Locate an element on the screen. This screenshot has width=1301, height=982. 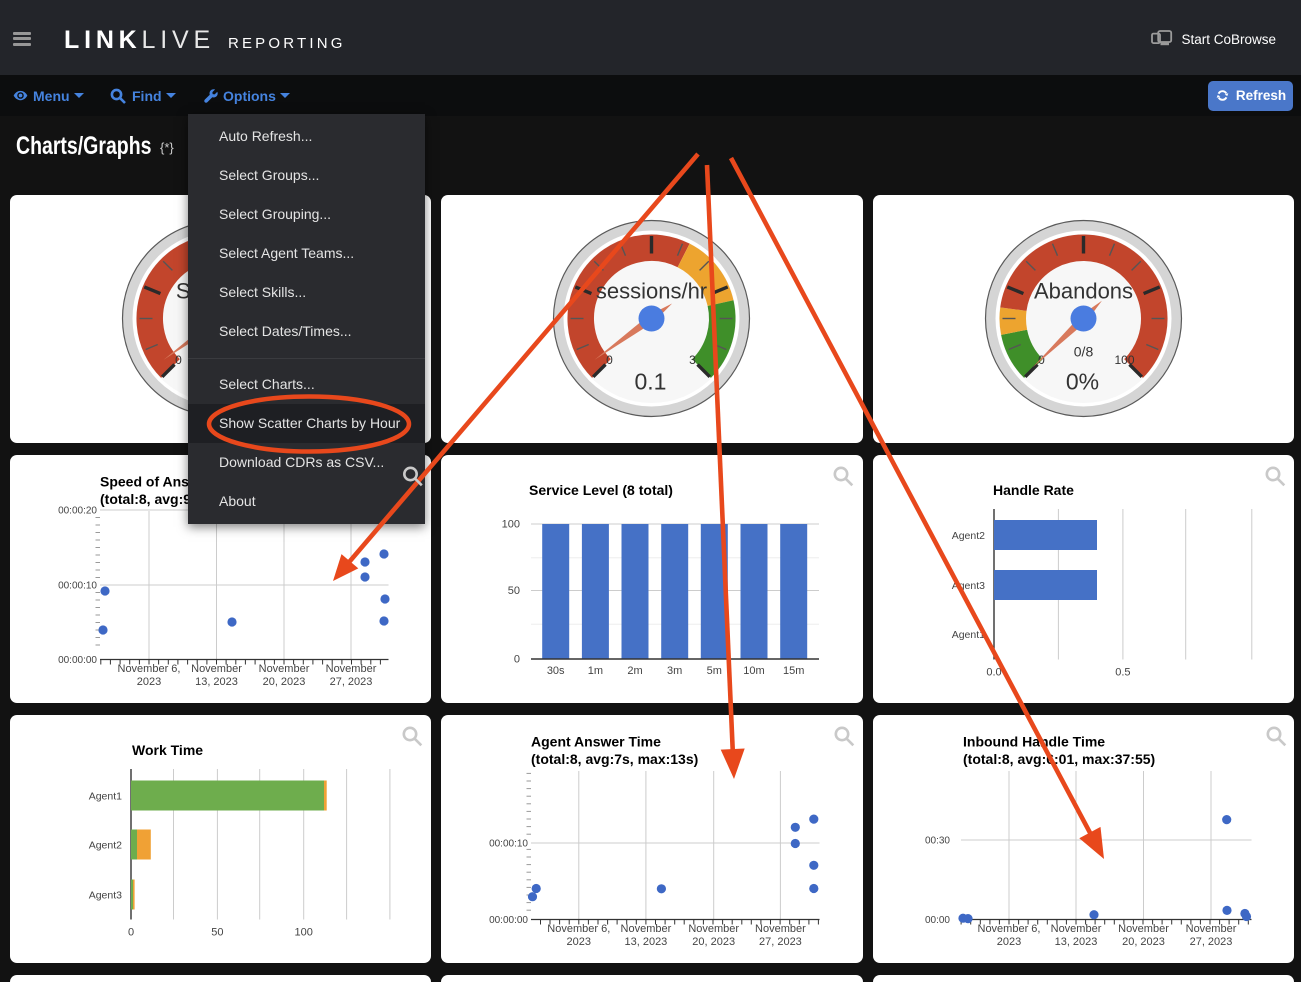
svg-text: Abandons is located at coordinates (1082, 291).